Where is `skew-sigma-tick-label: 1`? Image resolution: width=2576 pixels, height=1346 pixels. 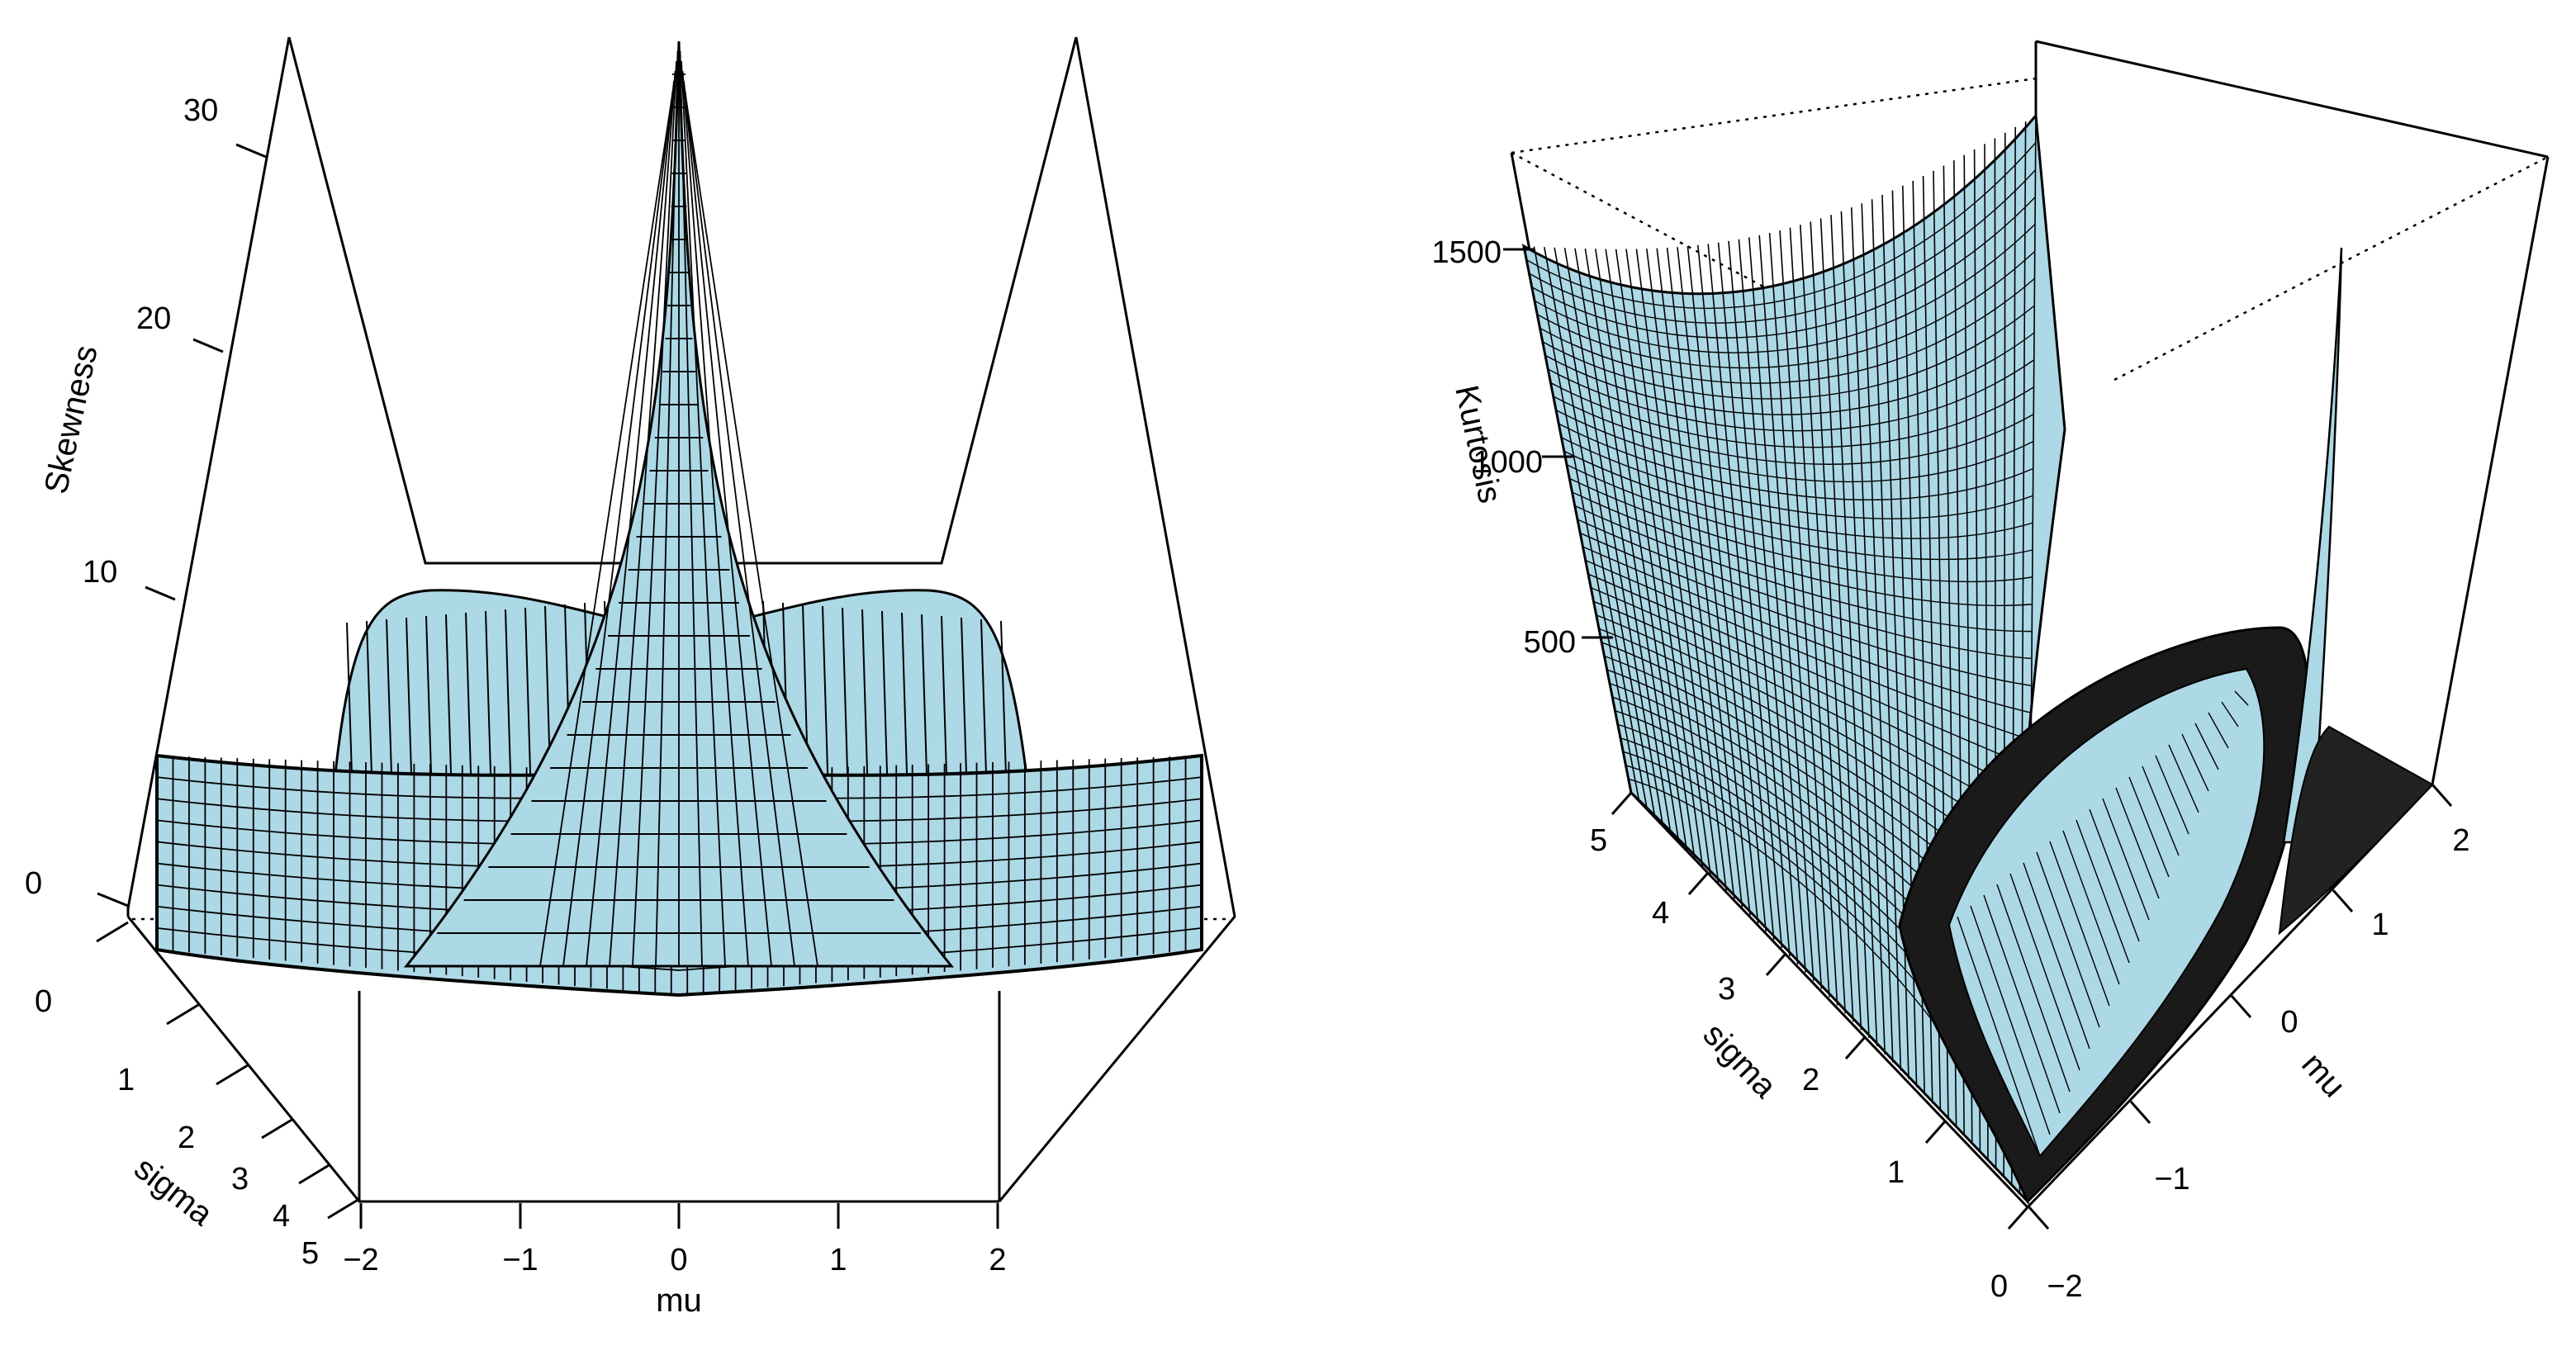
skew-sigma-tick-label: 1 is located at coordinates (126, 1080).